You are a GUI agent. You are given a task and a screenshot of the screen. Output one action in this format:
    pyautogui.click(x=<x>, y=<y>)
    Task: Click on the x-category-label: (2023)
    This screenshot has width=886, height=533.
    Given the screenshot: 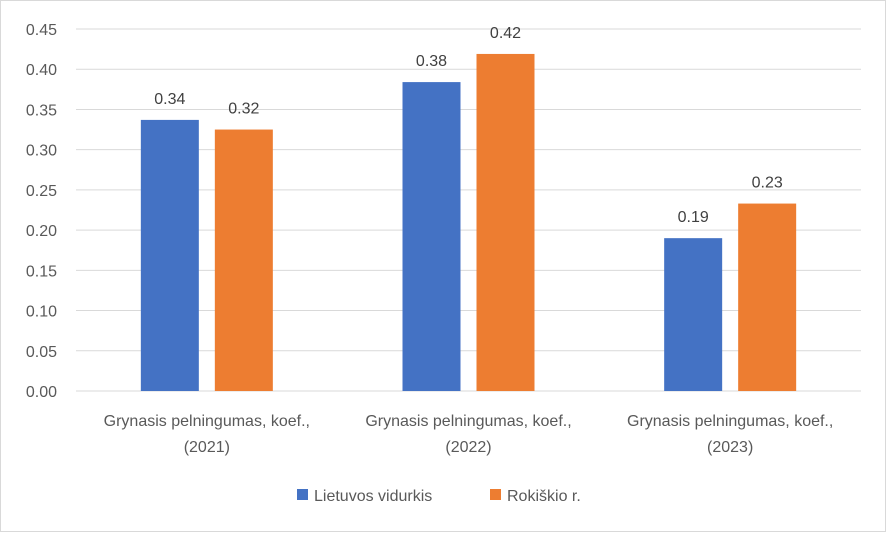 What is the action you would take?
    pyautogui.click(x=730, y=447)
    